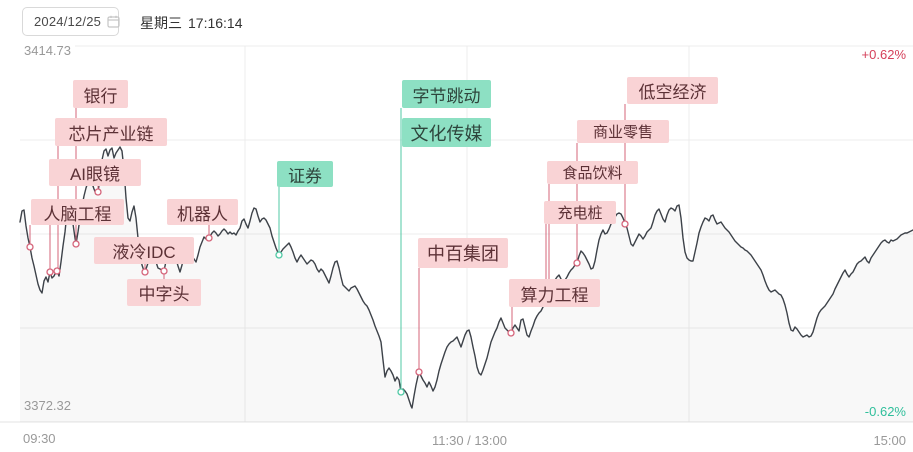 This screenshot has width=913, height=452. Describe the element at coordinates (885, 411) in the screenshot. I see `y-min-percent: -0.62%` at that location.